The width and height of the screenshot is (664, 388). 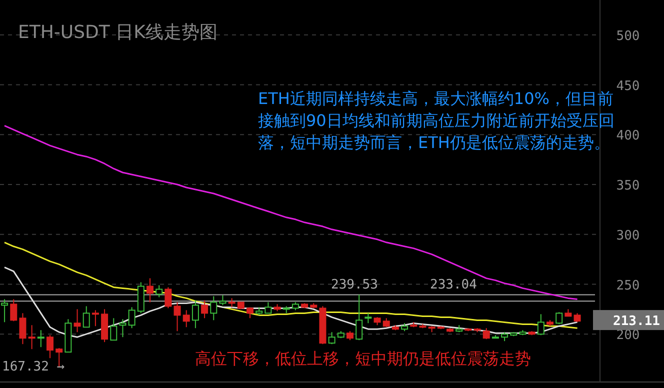 What do you see at coordinates (628, 186) in the screenshot?
I see `y-tick-label: 350` at bounding box center [628, 186].